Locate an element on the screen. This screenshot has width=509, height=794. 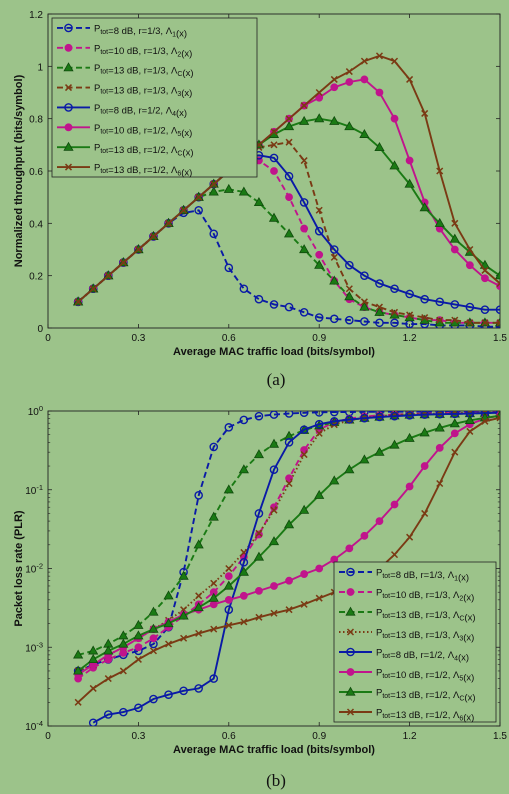
y-tick-label: 10⁻² is located at coordinates (34, 569).